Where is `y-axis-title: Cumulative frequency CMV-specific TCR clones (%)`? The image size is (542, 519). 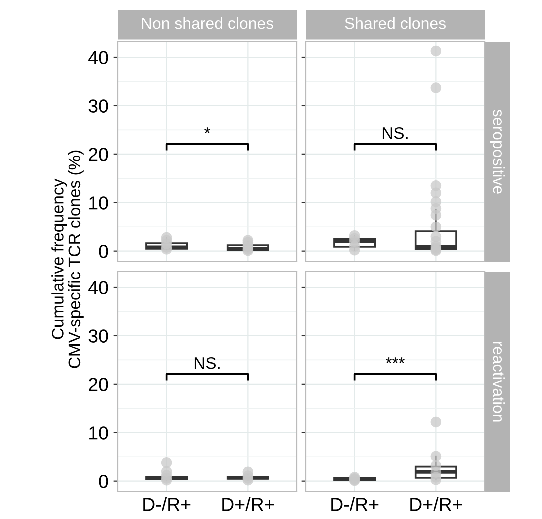
y-axis-title: Cumulative frequency CMV-specific TCR clones (%) is located at coordinates (68, 259).